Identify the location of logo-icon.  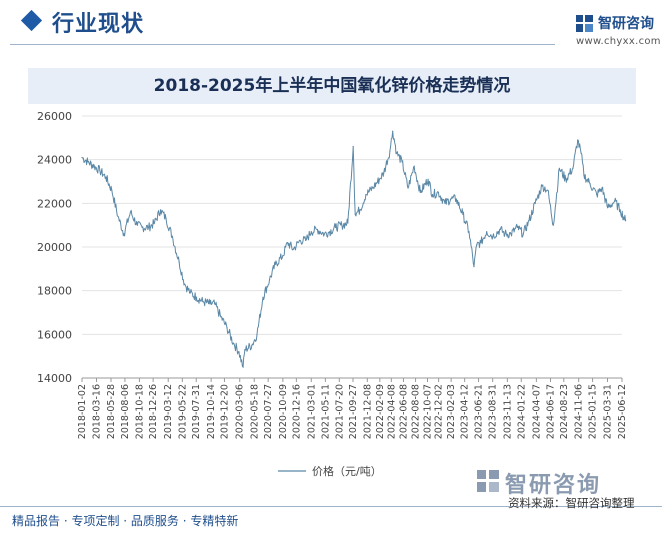
(584, 23).